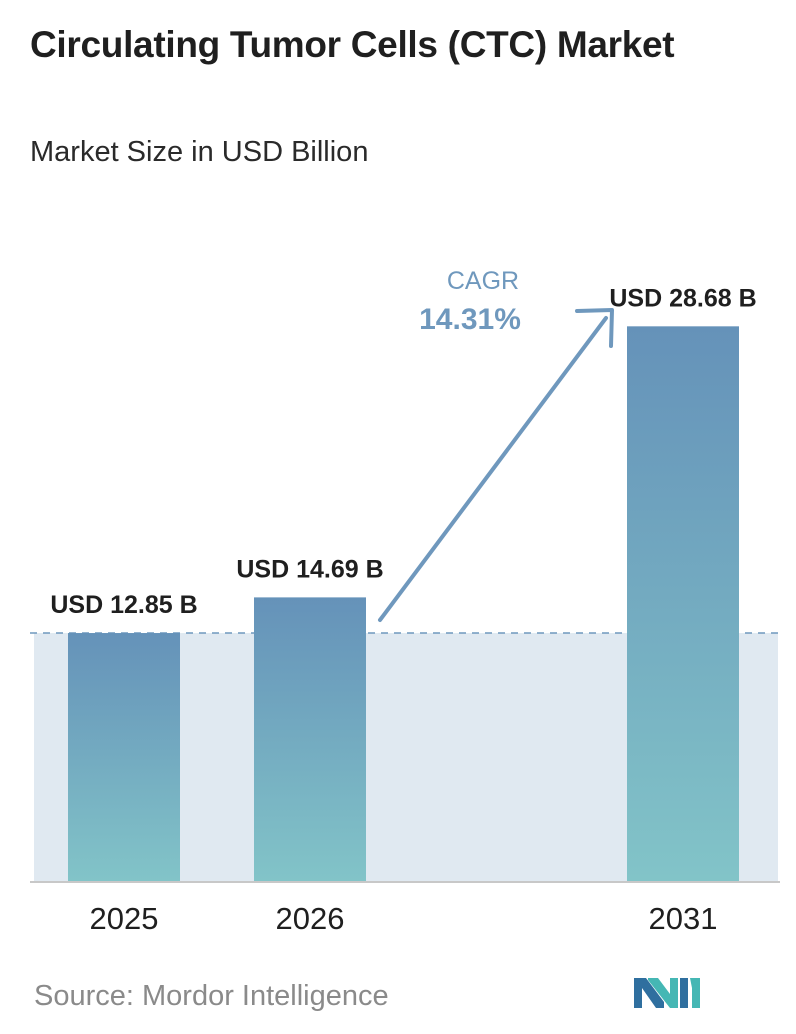 The image size is (796, 1034). Describe the element at coordinates (470, 319) in the screenshot. I see `cagr-value: 14.31%` at that location.